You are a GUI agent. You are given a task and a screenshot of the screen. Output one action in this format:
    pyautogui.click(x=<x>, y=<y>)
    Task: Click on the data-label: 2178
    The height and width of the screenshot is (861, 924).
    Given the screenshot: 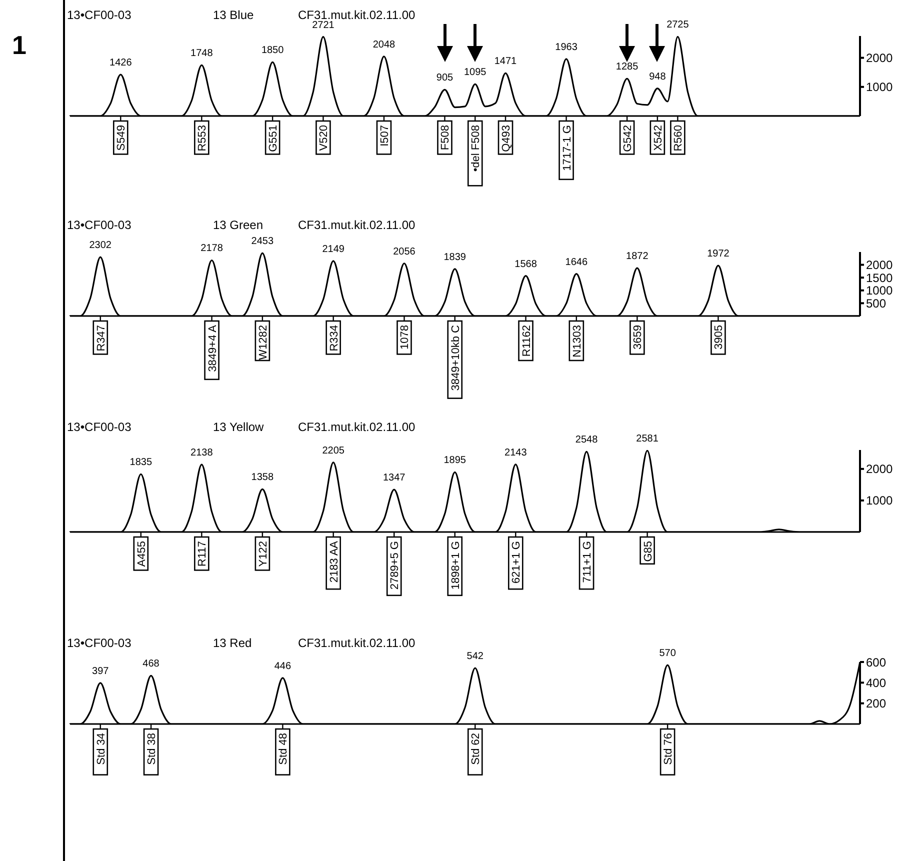 What is the action you would take?
    pyautogui.click(x=212, y=248)
    